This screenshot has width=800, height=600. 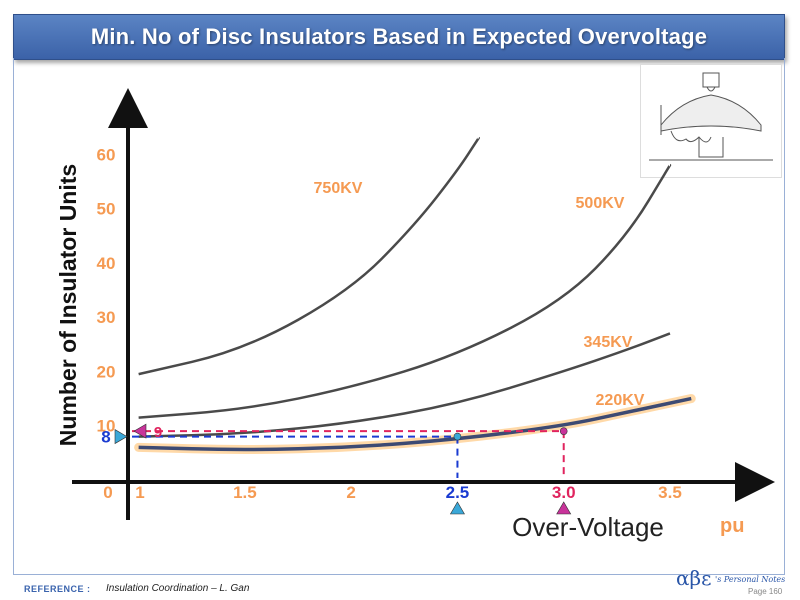 I want to click on annotation-y-label: 8, so click(x=105, y=437).